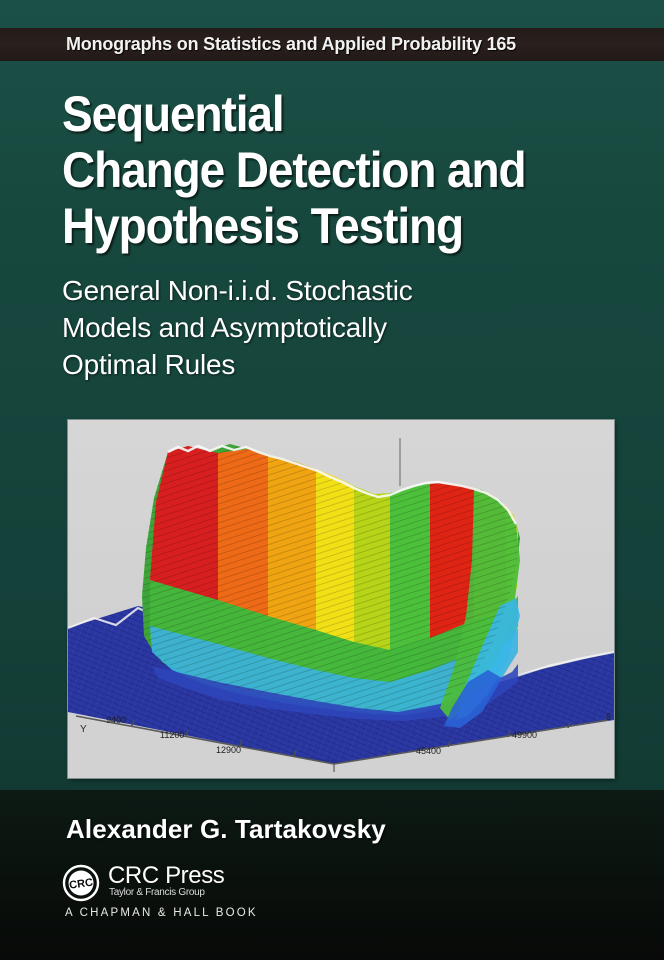 The height and width of the screenshot is (960, 664). What do you see at coordinates (263, 226) in the screenshot?
I see `title-line-3: Hypothesis Testing` at bounding box center [263, 226].